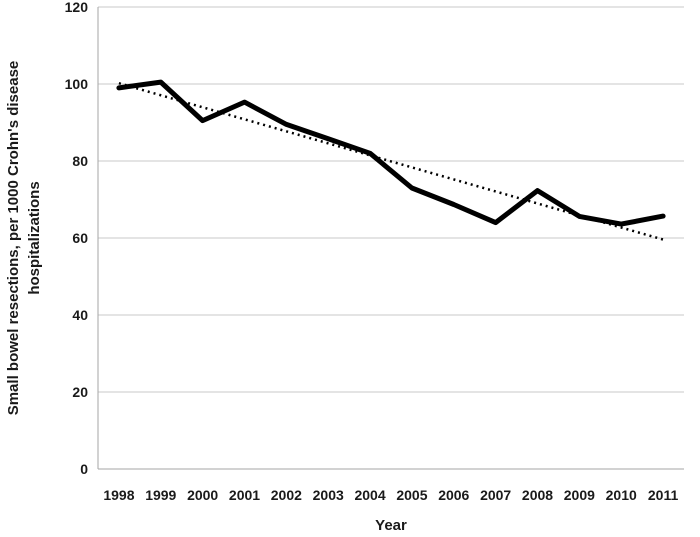 The height and width of the screenshot is (537, 700). What do you see at coordinates (244, 495) in the screenshot?
I see `x-tick-label: 2001` at bounding box center [244, 495].